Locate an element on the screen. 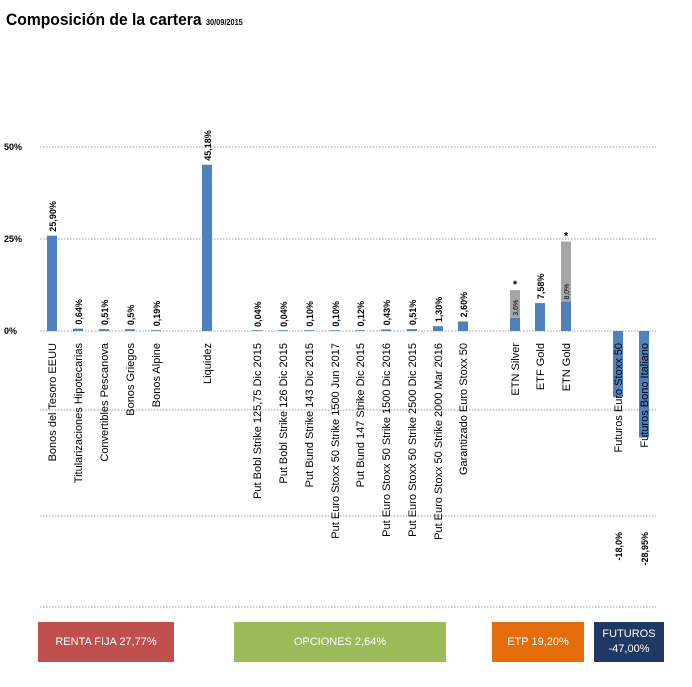 The height and width of the screenshot is (687, 692). legend-futuros: FUTUROS -47,00% is located at coordinates (629, 642).